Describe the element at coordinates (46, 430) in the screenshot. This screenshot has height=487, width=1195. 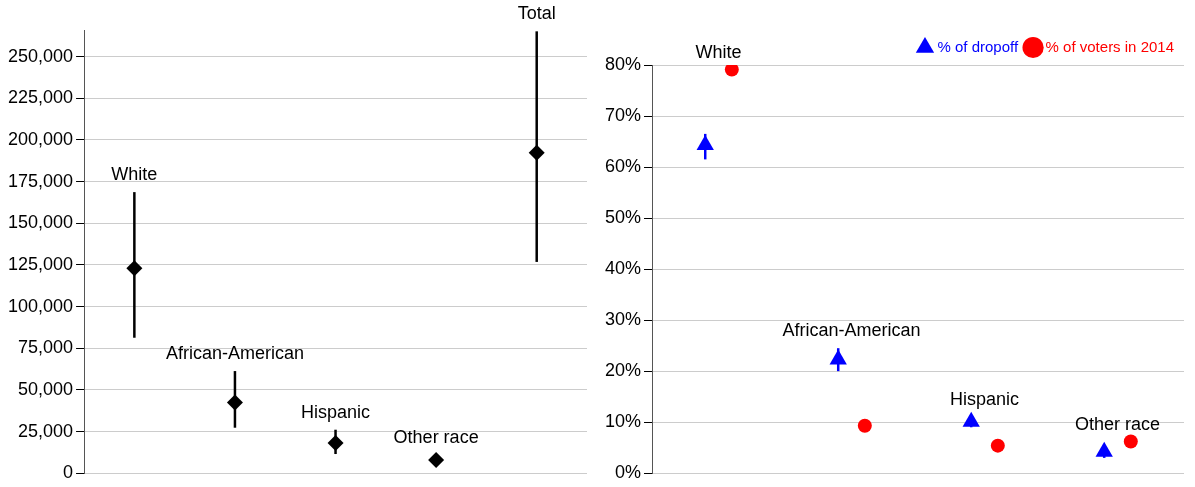
I see `y-tick-label: 25,000` at that location.